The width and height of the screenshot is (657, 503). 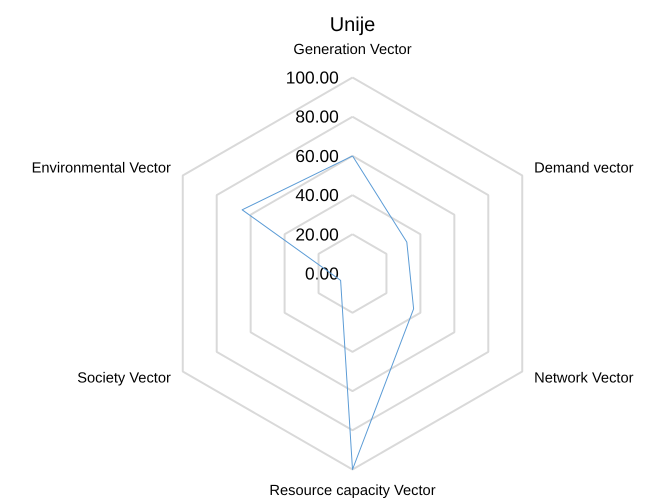 What do you see at coordinates (101, 168) in the screenshot?
I see `spoke-label: Environmental Vector` at bounding box center [101, 168].